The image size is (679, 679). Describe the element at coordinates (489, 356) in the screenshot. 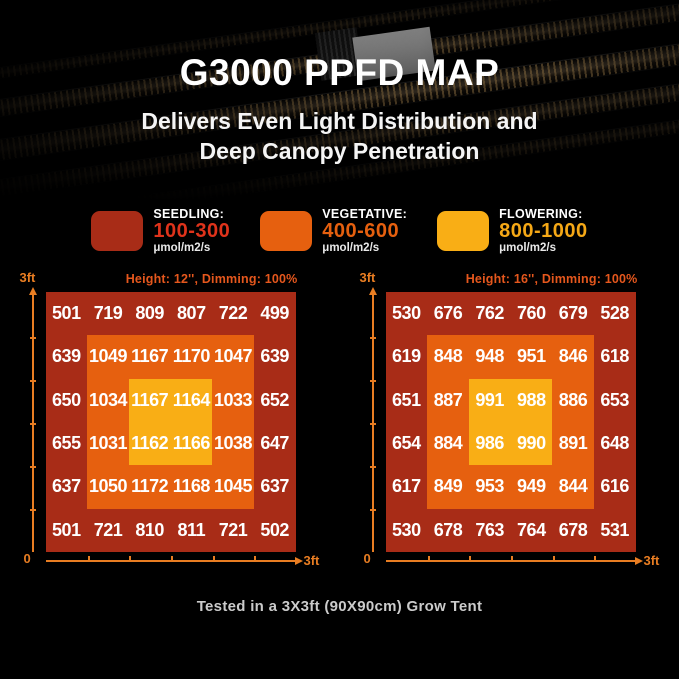

I see `ppfd-value: 948` at that location.